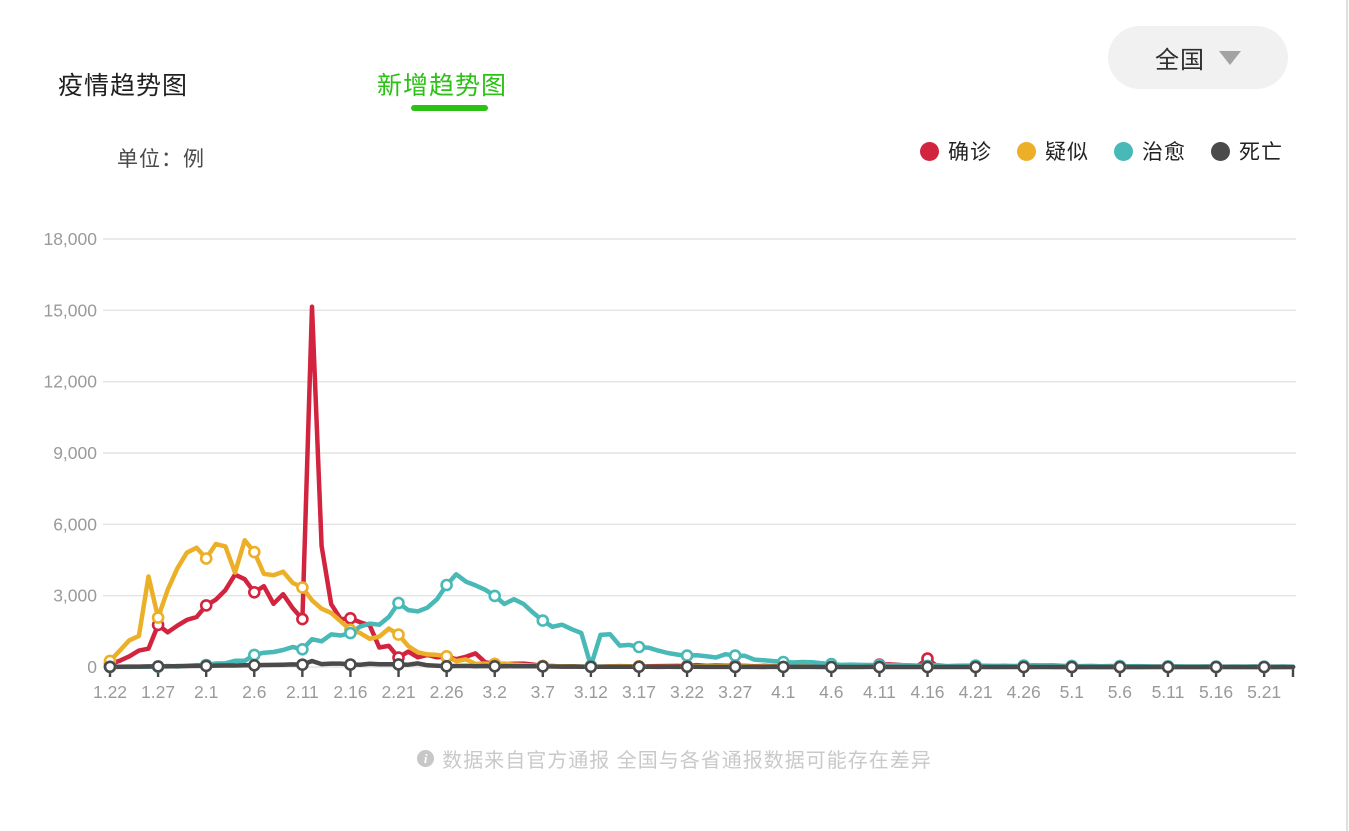 This screenshot has width=1349, height=831. What do you see at coordinates (442, 86) in the screenshot?
I see `tab-new-trend: 新增趋势图` at bounding box center [442, 86].